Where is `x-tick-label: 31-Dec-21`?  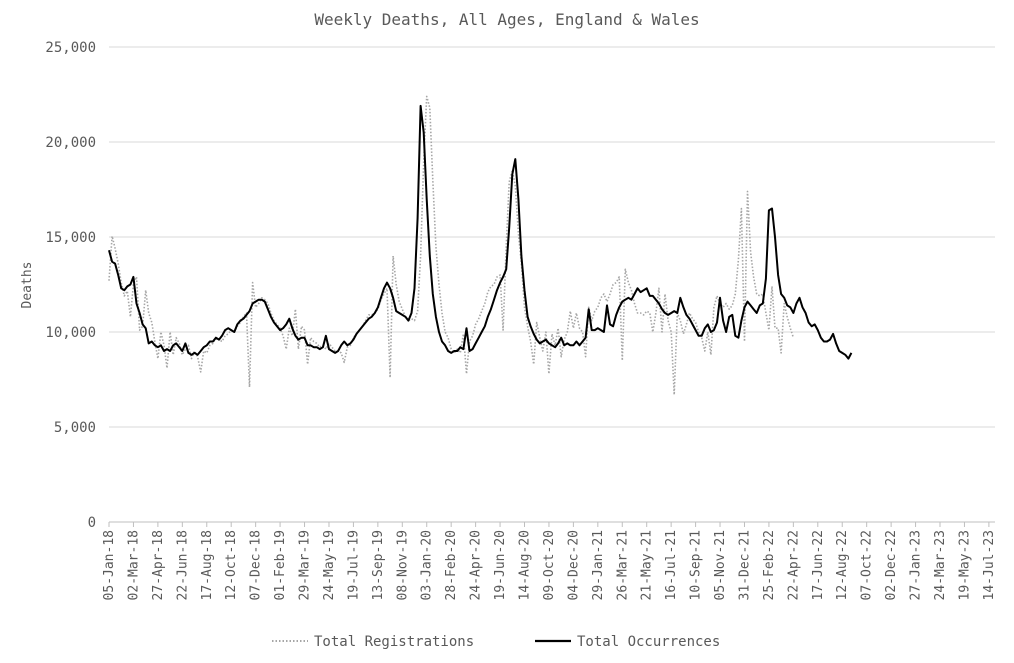 x-tick-label: 31-Dec-21 is located at coordinates (744, 565).